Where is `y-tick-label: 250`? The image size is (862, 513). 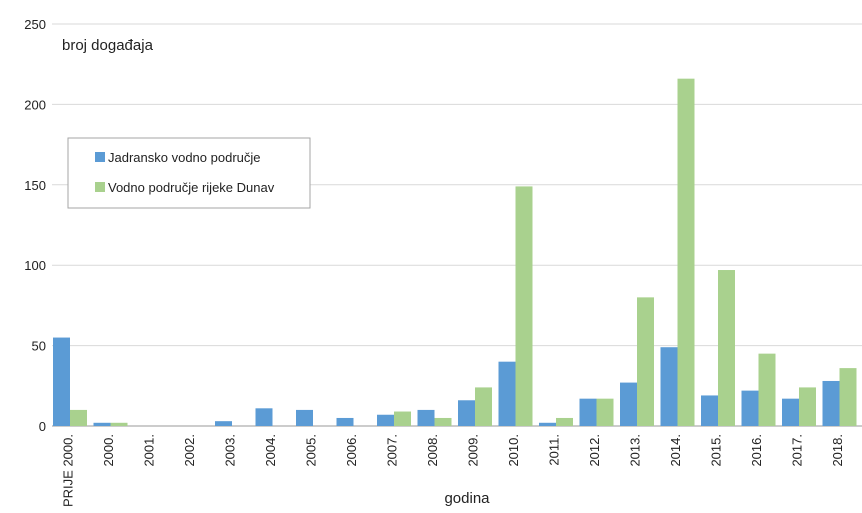 y-tick-label: 250 is located at coordinates (35, 24).